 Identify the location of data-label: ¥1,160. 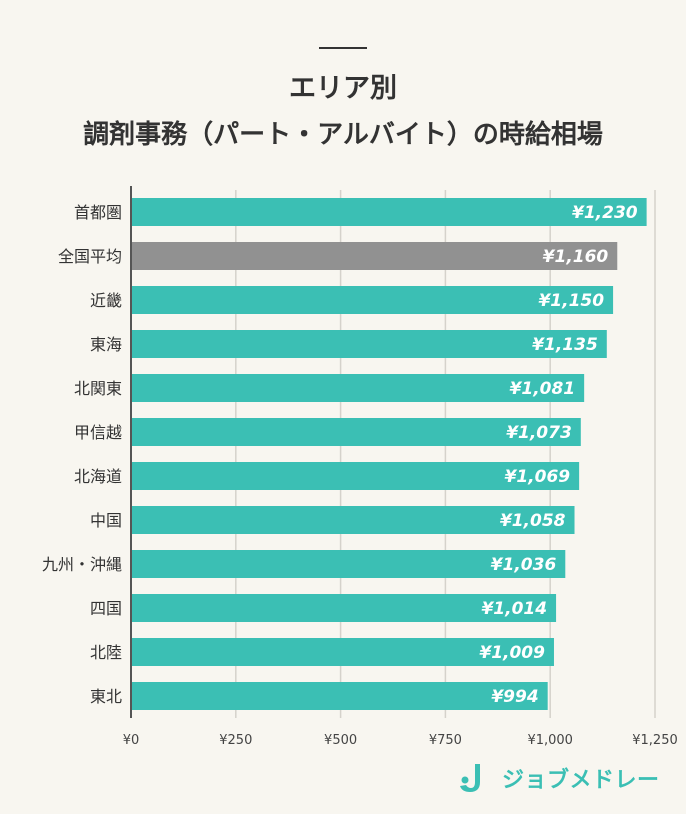
(576, 257).